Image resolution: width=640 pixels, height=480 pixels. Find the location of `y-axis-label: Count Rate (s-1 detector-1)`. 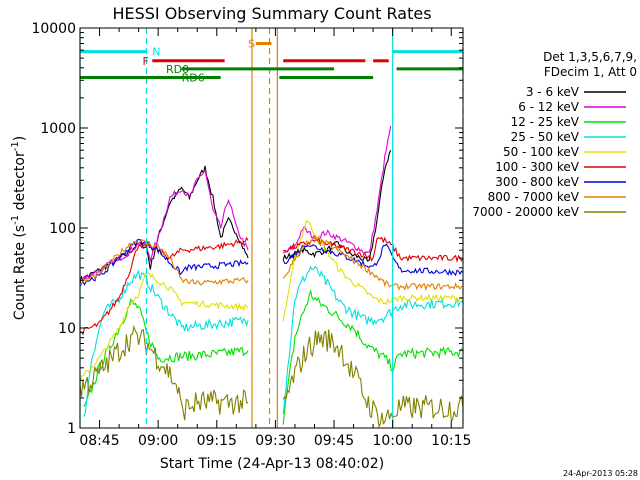

y-axis-label: Count Rate (s-1 detector-1) is located at coordinates (19, 228).